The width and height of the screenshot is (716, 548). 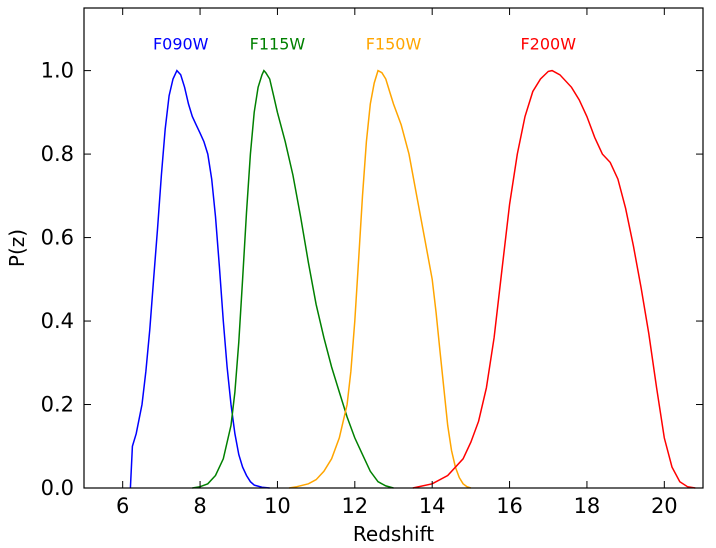 What do you see at coordinates (57, 488) in the screenshot?
I see `y-tick-label: 0.0` at bounding box center [57, 488].